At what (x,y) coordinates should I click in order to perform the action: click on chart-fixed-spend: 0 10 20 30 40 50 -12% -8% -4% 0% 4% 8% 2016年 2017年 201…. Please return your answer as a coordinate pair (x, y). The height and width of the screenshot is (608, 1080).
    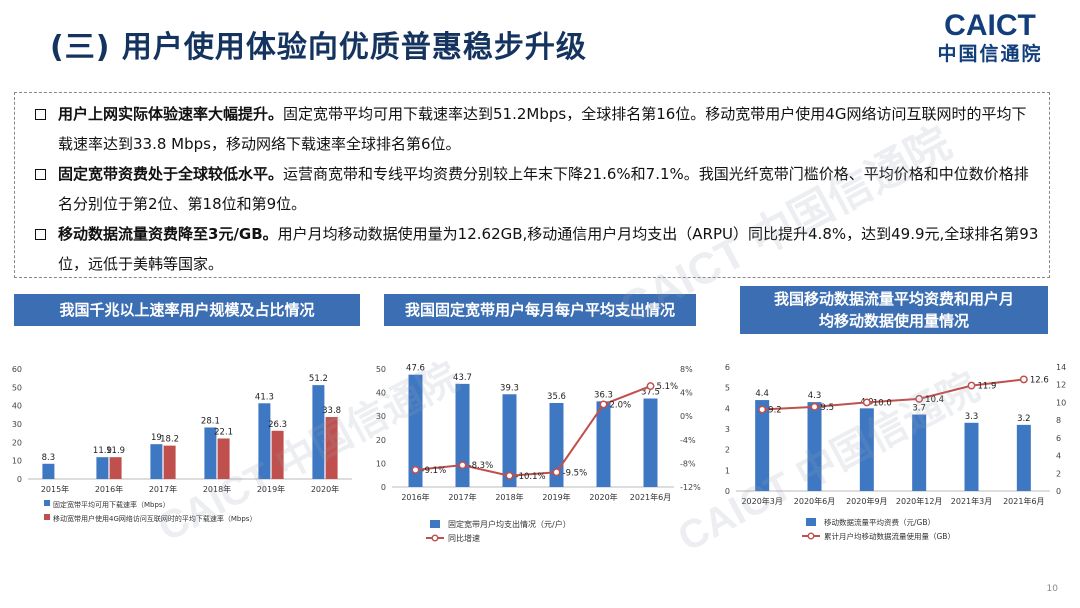
    Looking at the image, I should click on (538, 453).